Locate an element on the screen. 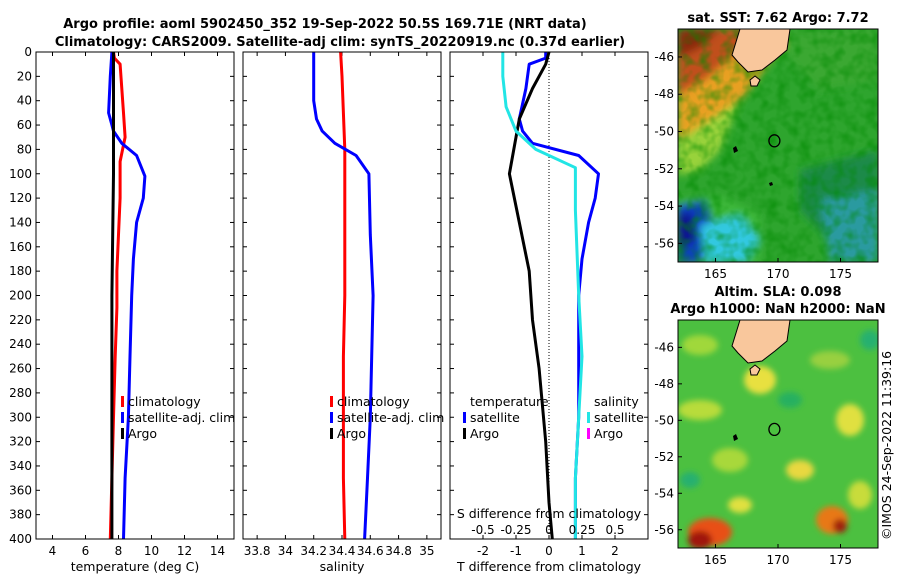 The image size is (900, 580). x-tick-label: 0 is located at coordinates (549, 551).